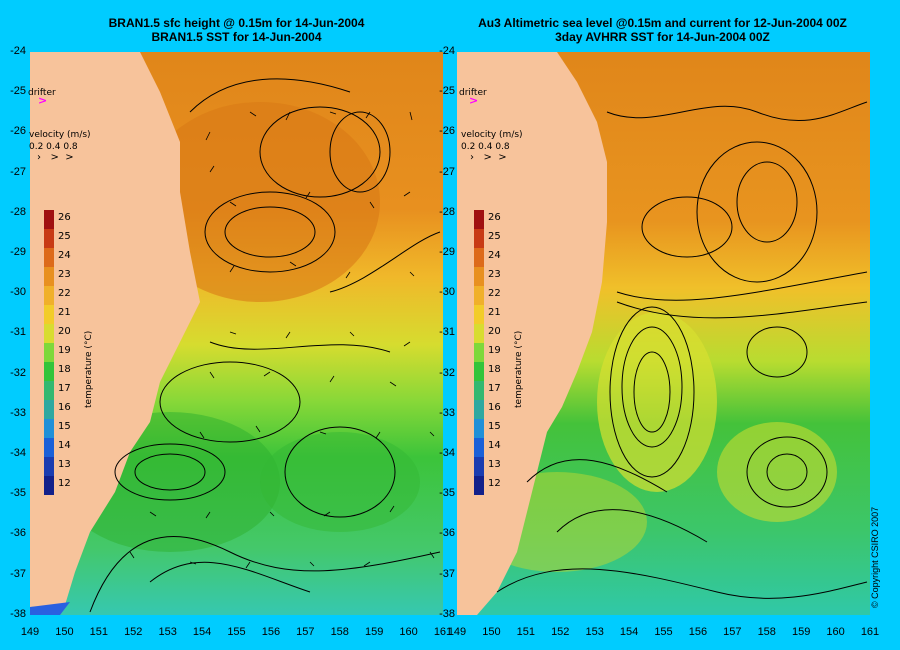 The height and width of the screenshot is (650, 900). I want to click on lon-tick-left: 153, so click(167, 632).